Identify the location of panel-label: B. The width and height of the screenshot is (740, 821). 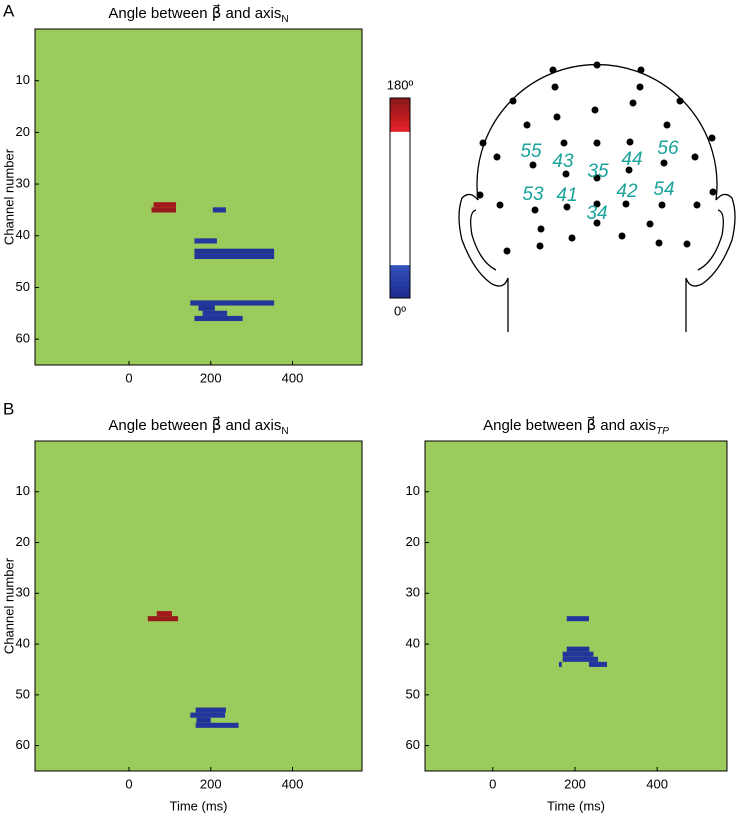
(8, 408).